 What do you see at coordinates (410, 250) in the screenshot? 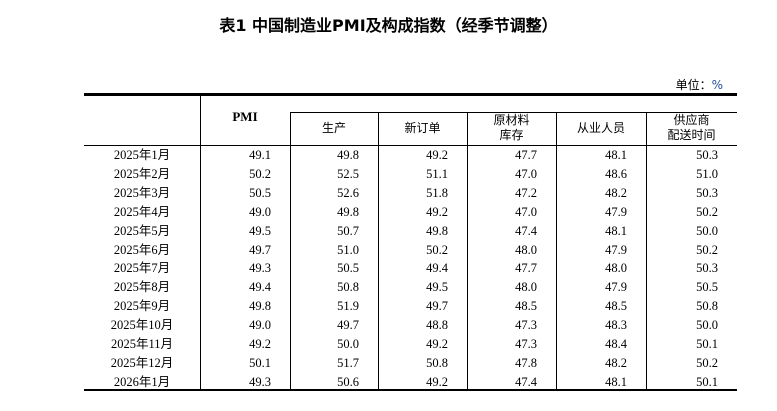
I see `table-row: 2025年6月 49.7 51.0 50.2 48.0 47.9 50.2` at bounding box center [410, 250].